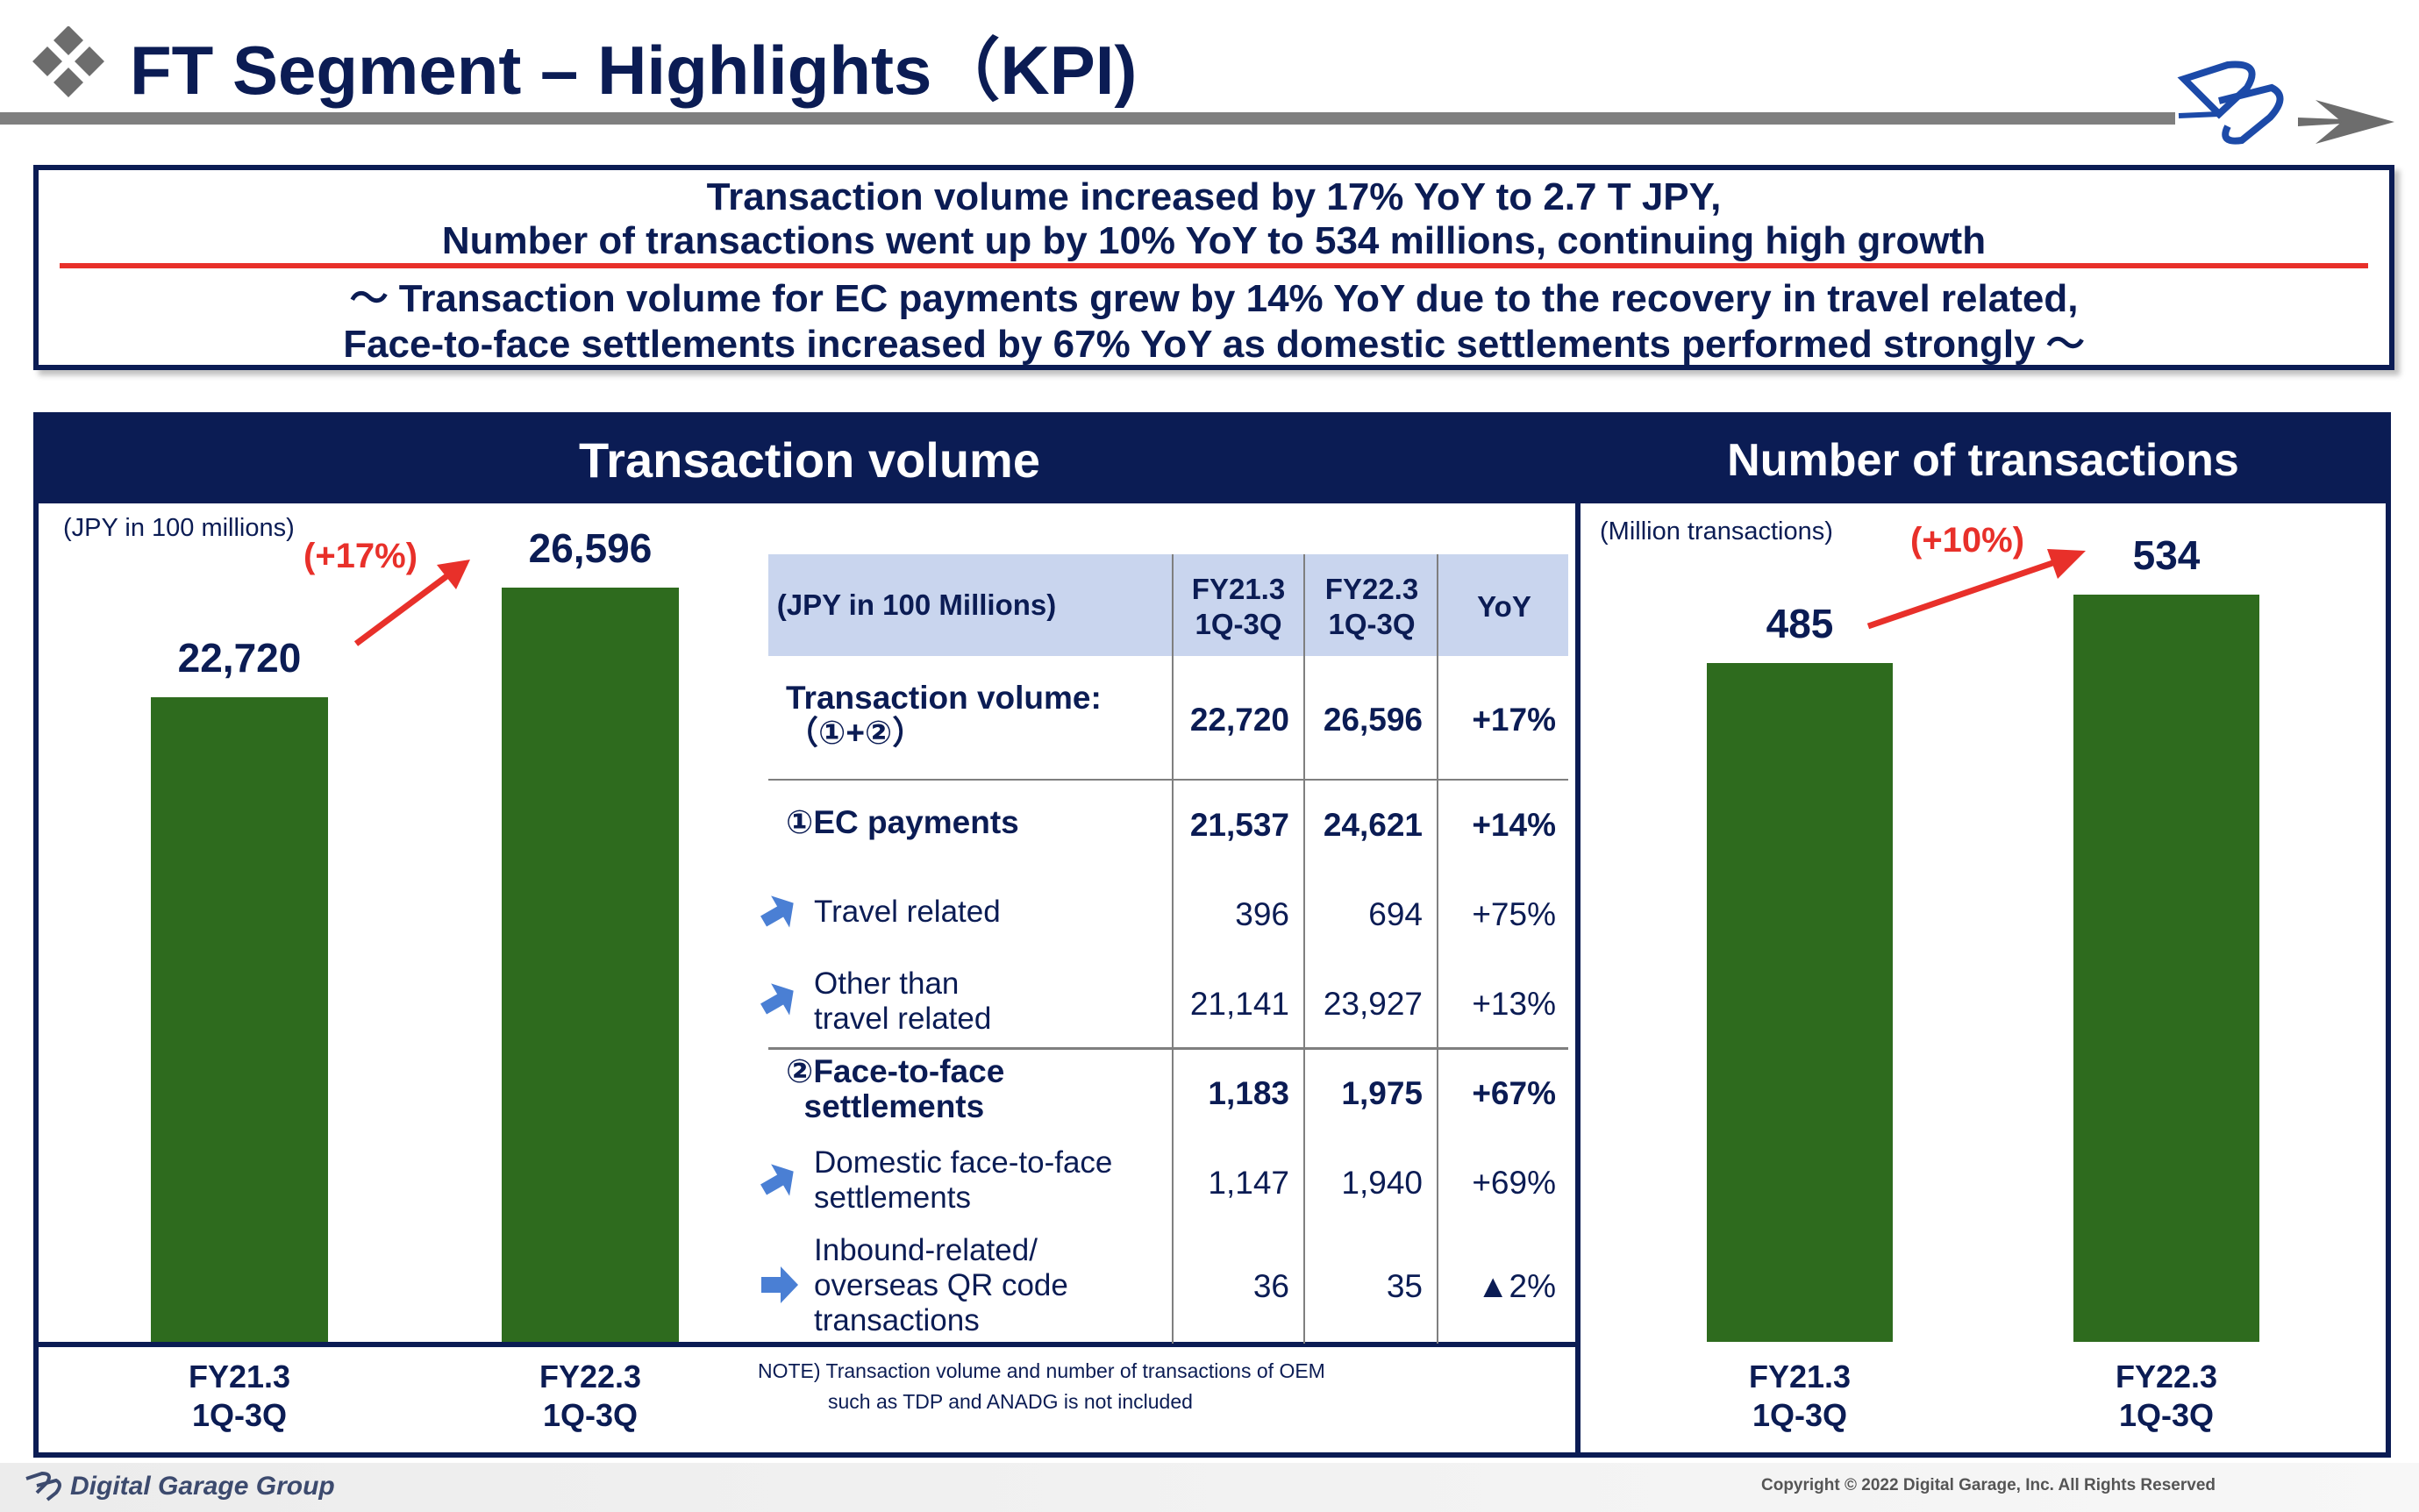 This screenshot has height=1512, width=2419. I want to click on title-divider, so click(1087, 118).